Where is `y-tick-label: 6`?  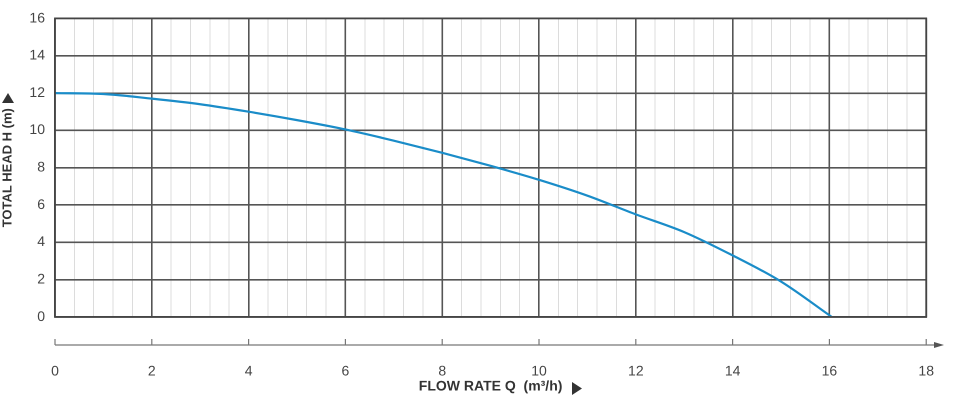
y-tick-label: 6 is located at coordinates (41, 204).